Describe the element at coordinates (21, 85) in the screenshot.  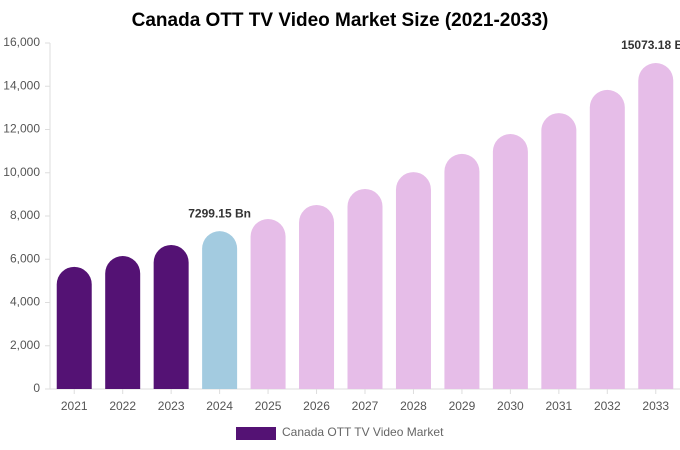
I see `y-tick-label: 14,000` at that location.